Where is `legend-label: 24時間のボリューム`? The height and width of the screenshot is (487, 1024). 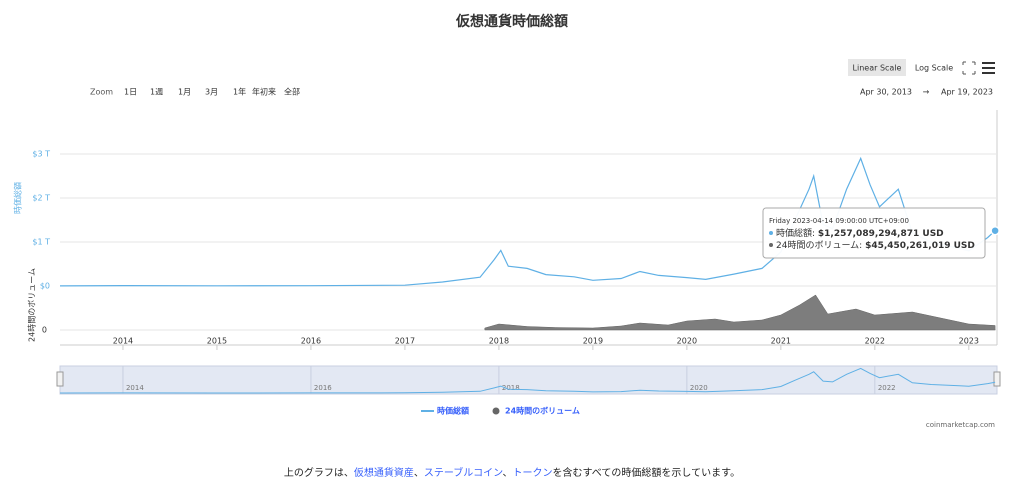
legend-label: 24時間のボリューム is located at coordinates (542, 411).